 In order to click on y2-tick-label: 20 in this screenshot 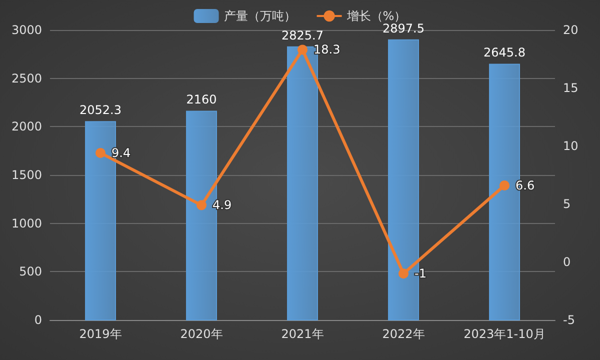, I will do `click(570, 30)`.